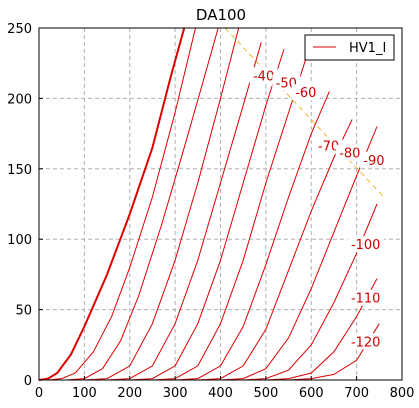 Image resolution: width=419 pixels, height=408 pixels. I want to click on curve-label: -120, so click(366, 342).